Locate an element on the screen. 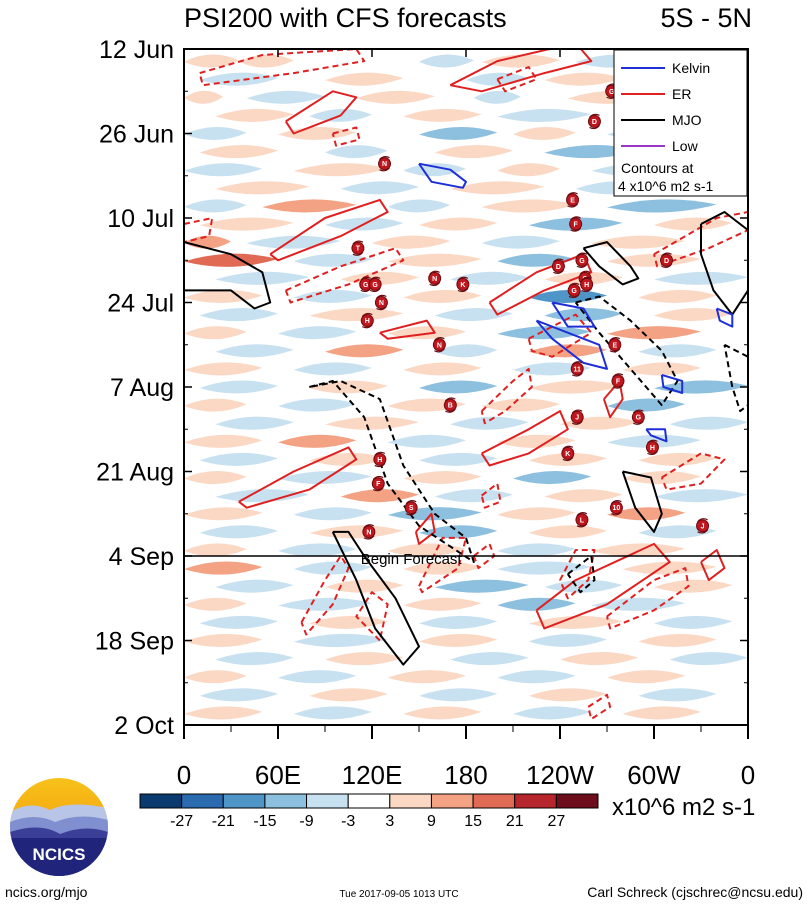 The image size is (809, 907). cyclone-marker: F is located at coordinates (618, 381).